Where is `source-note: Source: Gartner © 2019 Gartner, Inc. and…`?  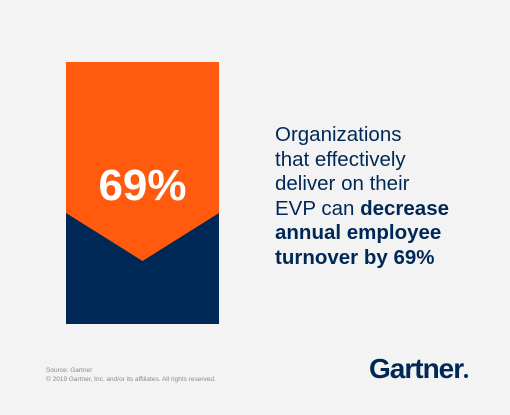 source-note: Source: Gartner © 2019 Gartner, Inc. and… is located at coordinates (131, 375).